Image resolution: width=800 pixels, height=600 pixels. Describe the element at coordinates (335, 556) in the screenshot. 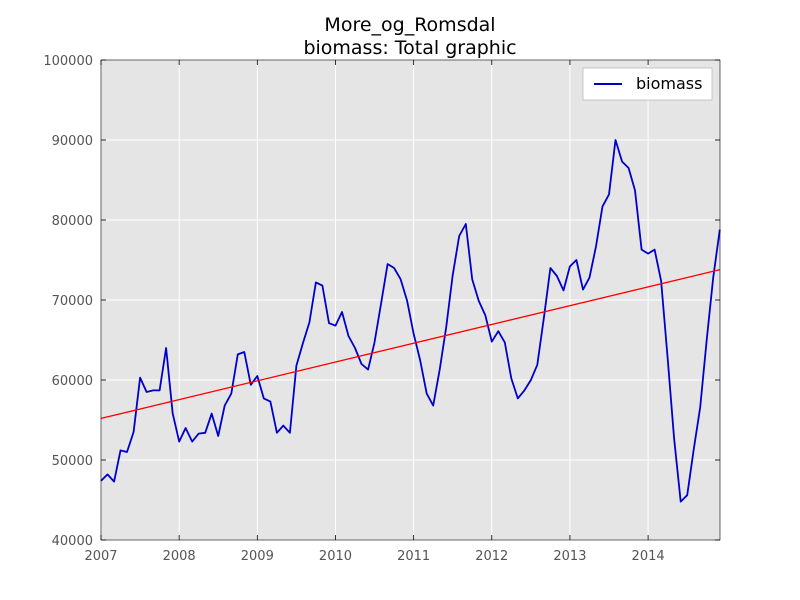

I see `x-tick-label: 2010` at that location.